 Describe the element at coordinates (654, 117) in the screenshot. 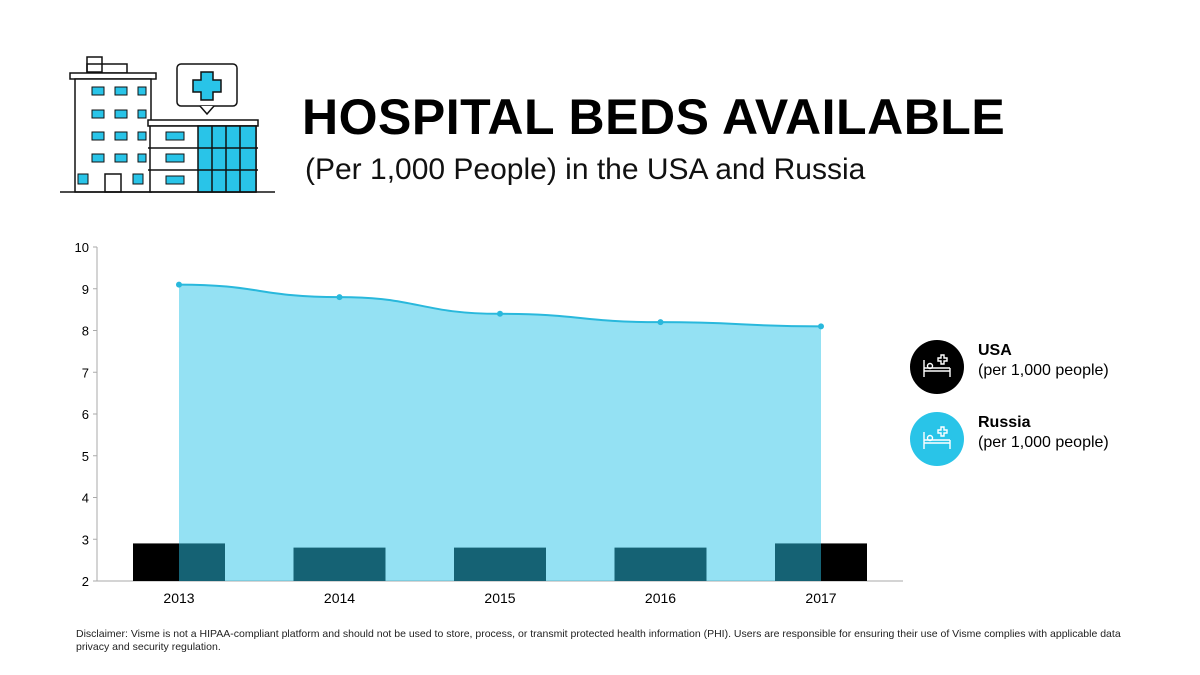

I see `chart-title: HOSPITAL BEDS AVAILABLE` at that location.